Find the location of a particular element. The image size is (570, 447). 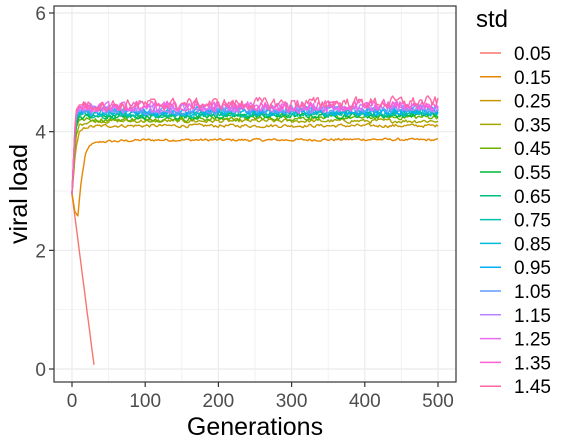

y-tick-label: 2 is located at coordinates (40, 251).